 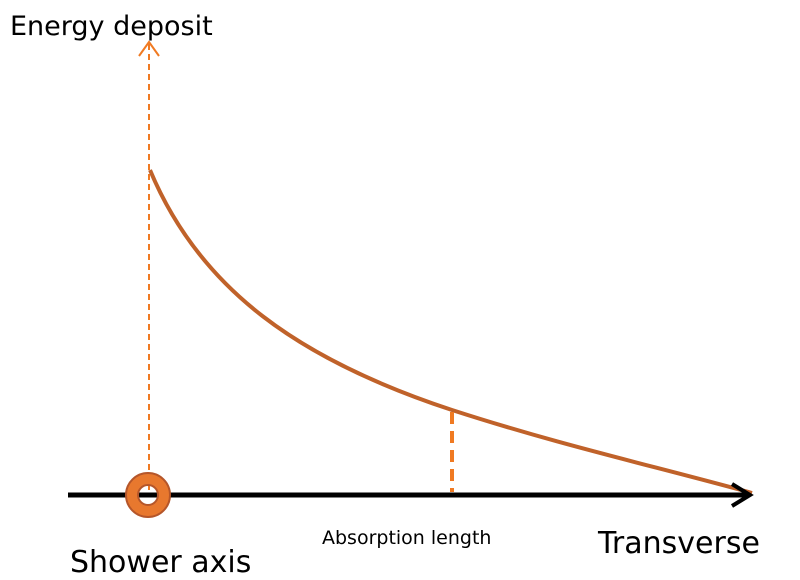 I want to click on shower-axis-label: Shower axis, so click(x=160, y=562).